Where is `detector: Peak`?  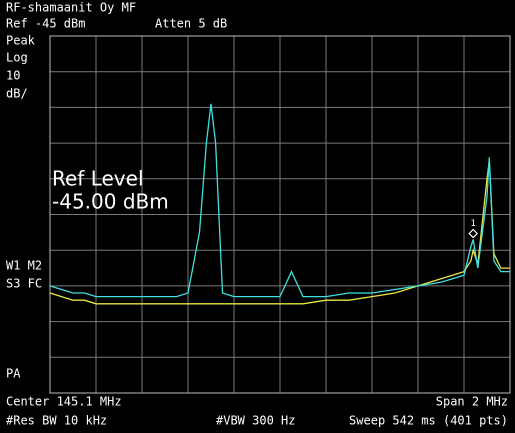 detector: Peak is located at coordinates (21, 41).